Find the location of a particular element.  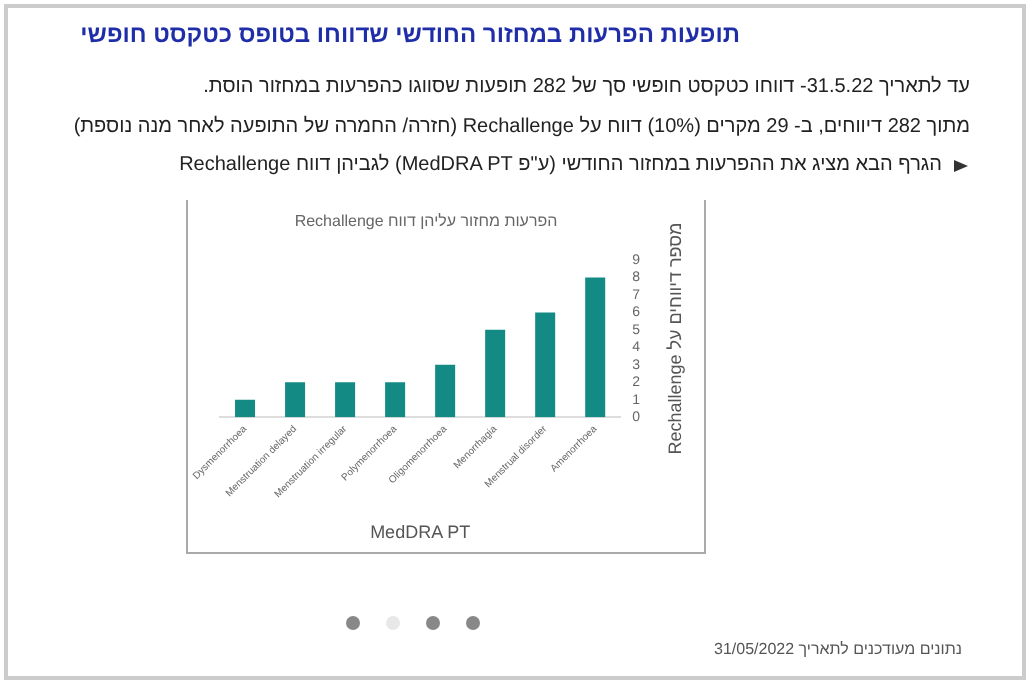

text: הגרף הבא מציג את ההפרעות במחזור החודשי (ע"פ MedDRA PT) לגביהן דווח Rechallenge is located at coordinates (560, 165).